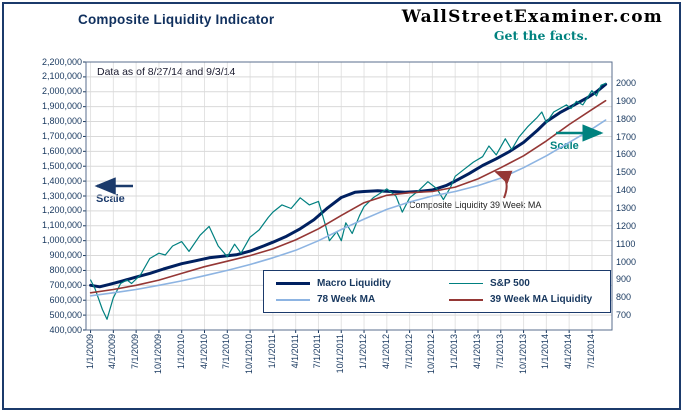 This screenshot has width=683, height=412. What do you see at coordinates (65, 314) in the screenshot?
I see `y-axis-label-left: 500,000` at bounding box center [65, 314].